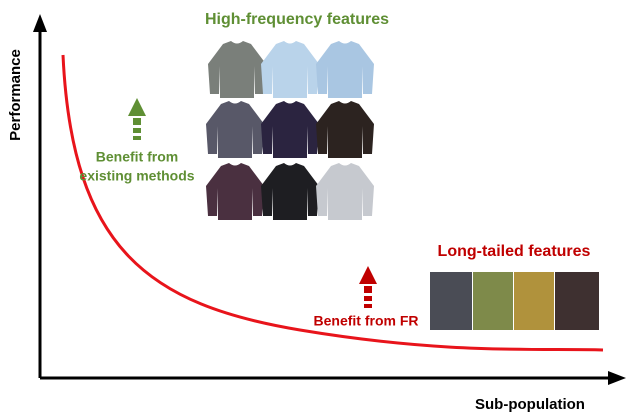 The height and width of the screenshot is (415, 627). I want to click on red-arrow, so click(368, 287).